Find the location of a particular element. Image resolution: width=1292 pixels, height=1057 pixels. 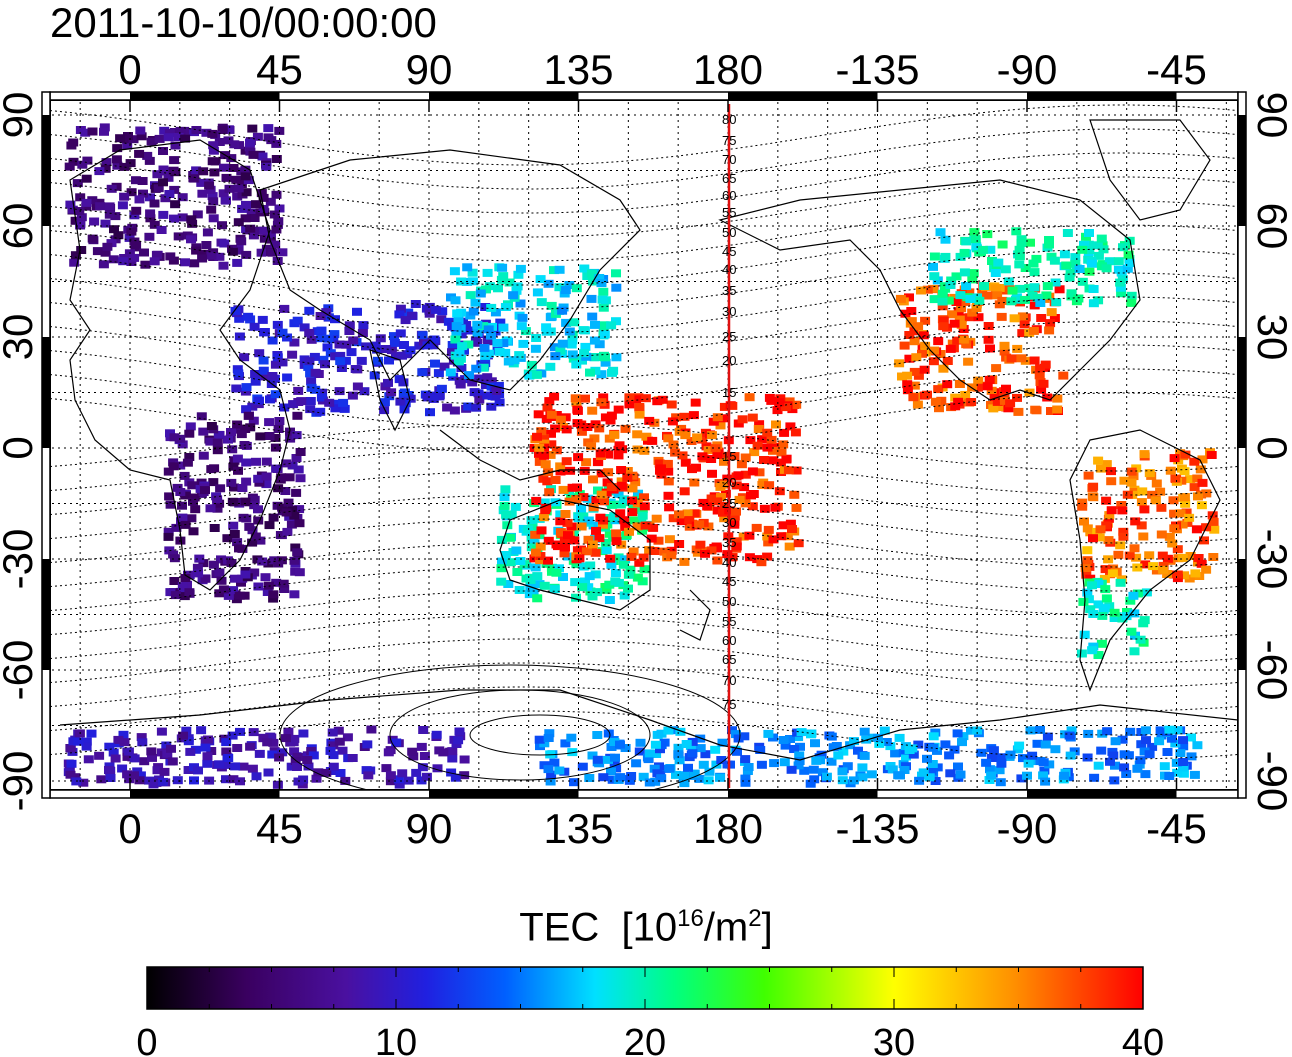

coastline-north-america is located at coordinates (929, 290).